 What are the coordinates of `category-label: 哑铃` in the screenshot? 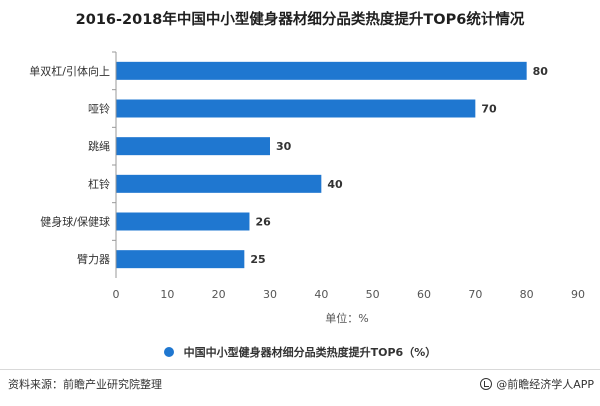 It's located at (99, 109).